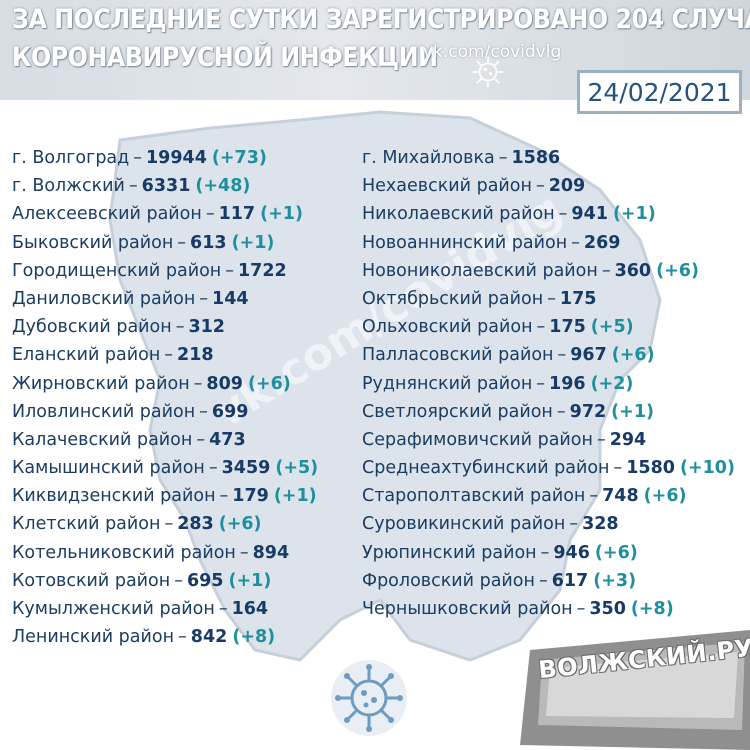 The width and height of the screenshot is (750, 750). Describe the element at coordinates (91, 580) in the screenshot. I see `district-name: Котовский район` at that location.